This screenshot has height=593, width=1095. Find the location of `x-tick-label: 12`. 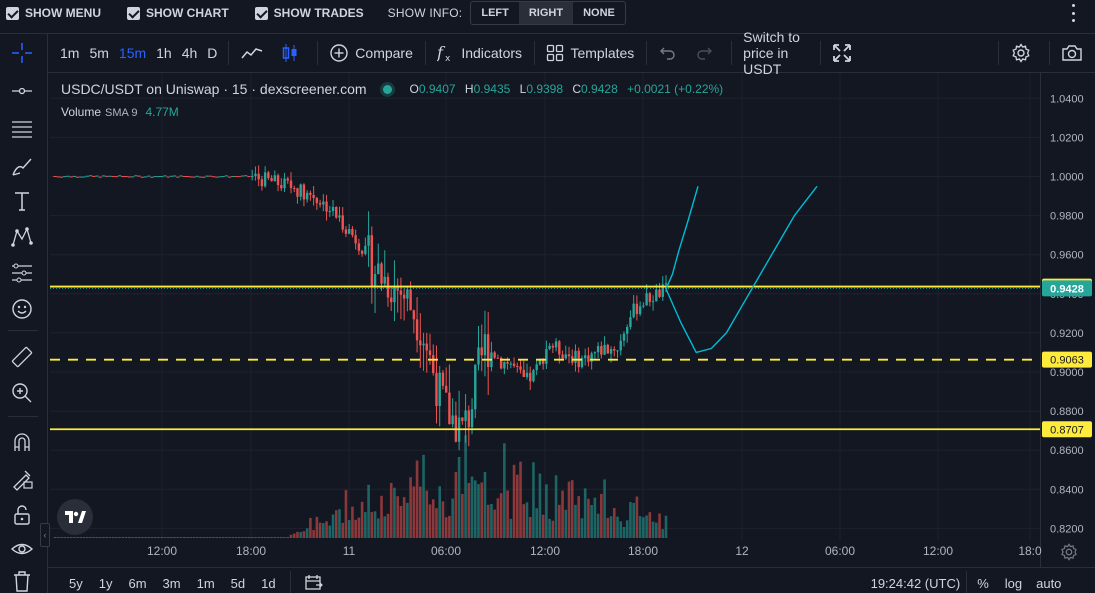

x-tick-label: 12 is located at coordinates (742, 551).